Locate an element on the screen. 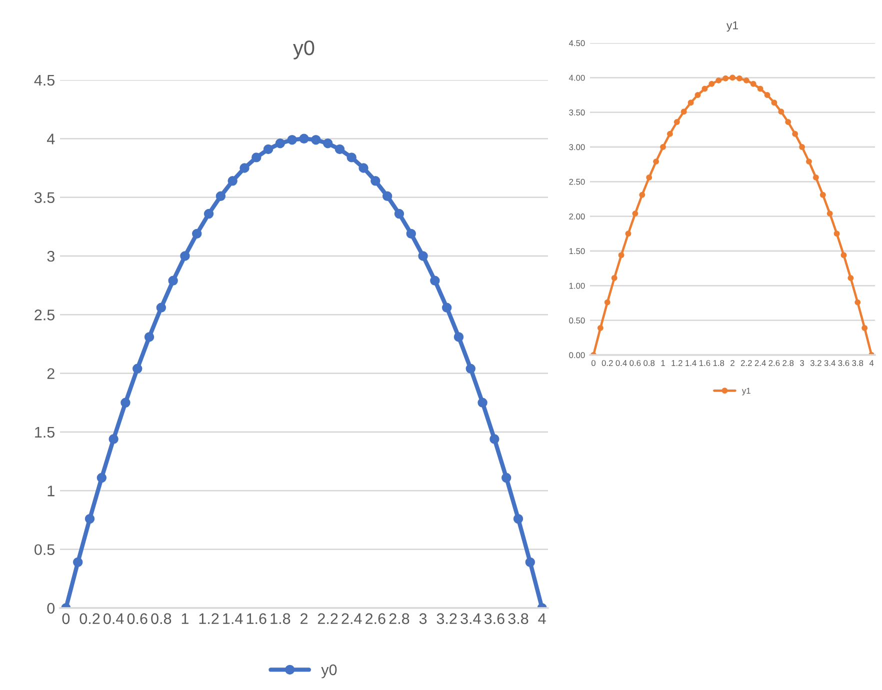 Image resolution: width=882 pixels, height=690 pixels. y-tick-label: 0.00 is located at coordinates (577, 355).